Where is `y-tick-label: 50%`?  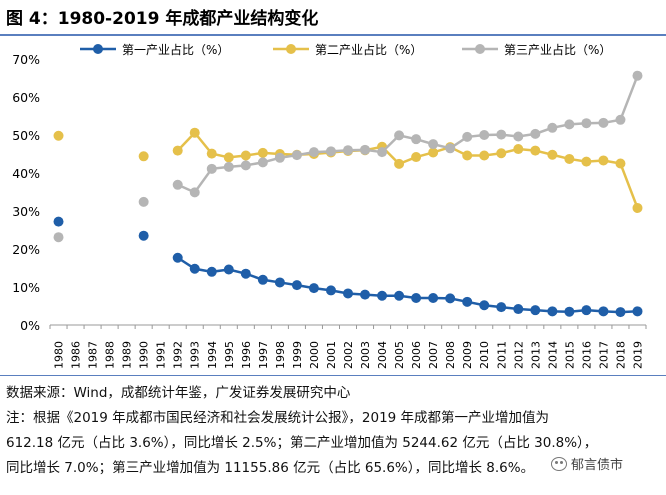 y-tick-label: 50% is located at coordinates (26, 135).